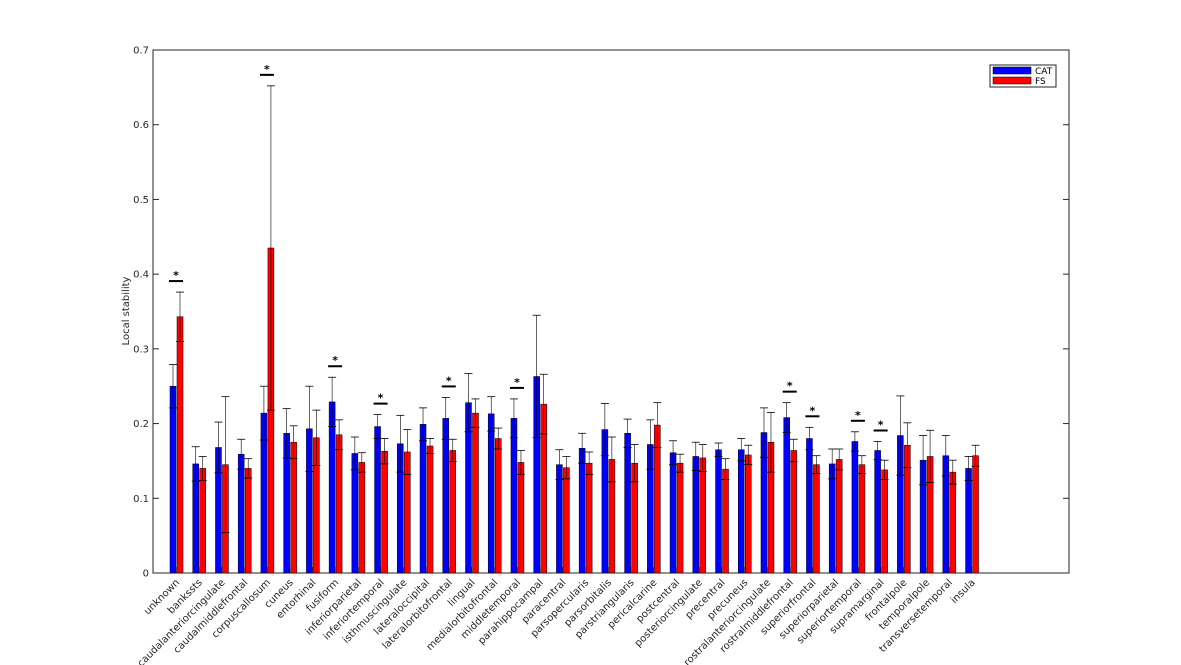  Describe the element at coordinates (430, 509) in the screenshot. I see `bar-fs-lateraloccipital` at that location.